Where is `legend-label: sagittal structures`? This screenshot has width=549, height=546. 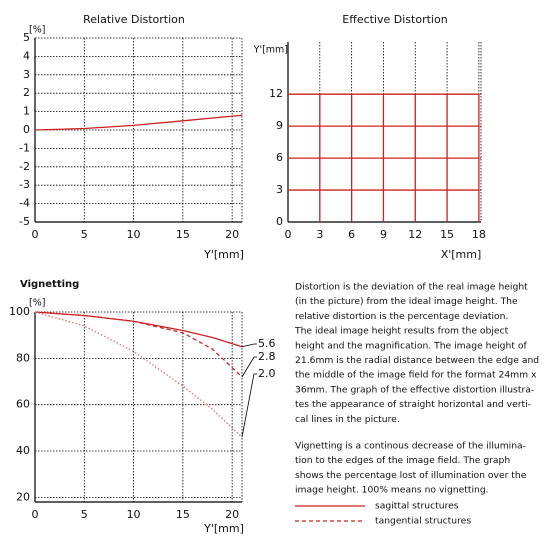 legend-label: sagittal structures is located at coordinates (417, 506).